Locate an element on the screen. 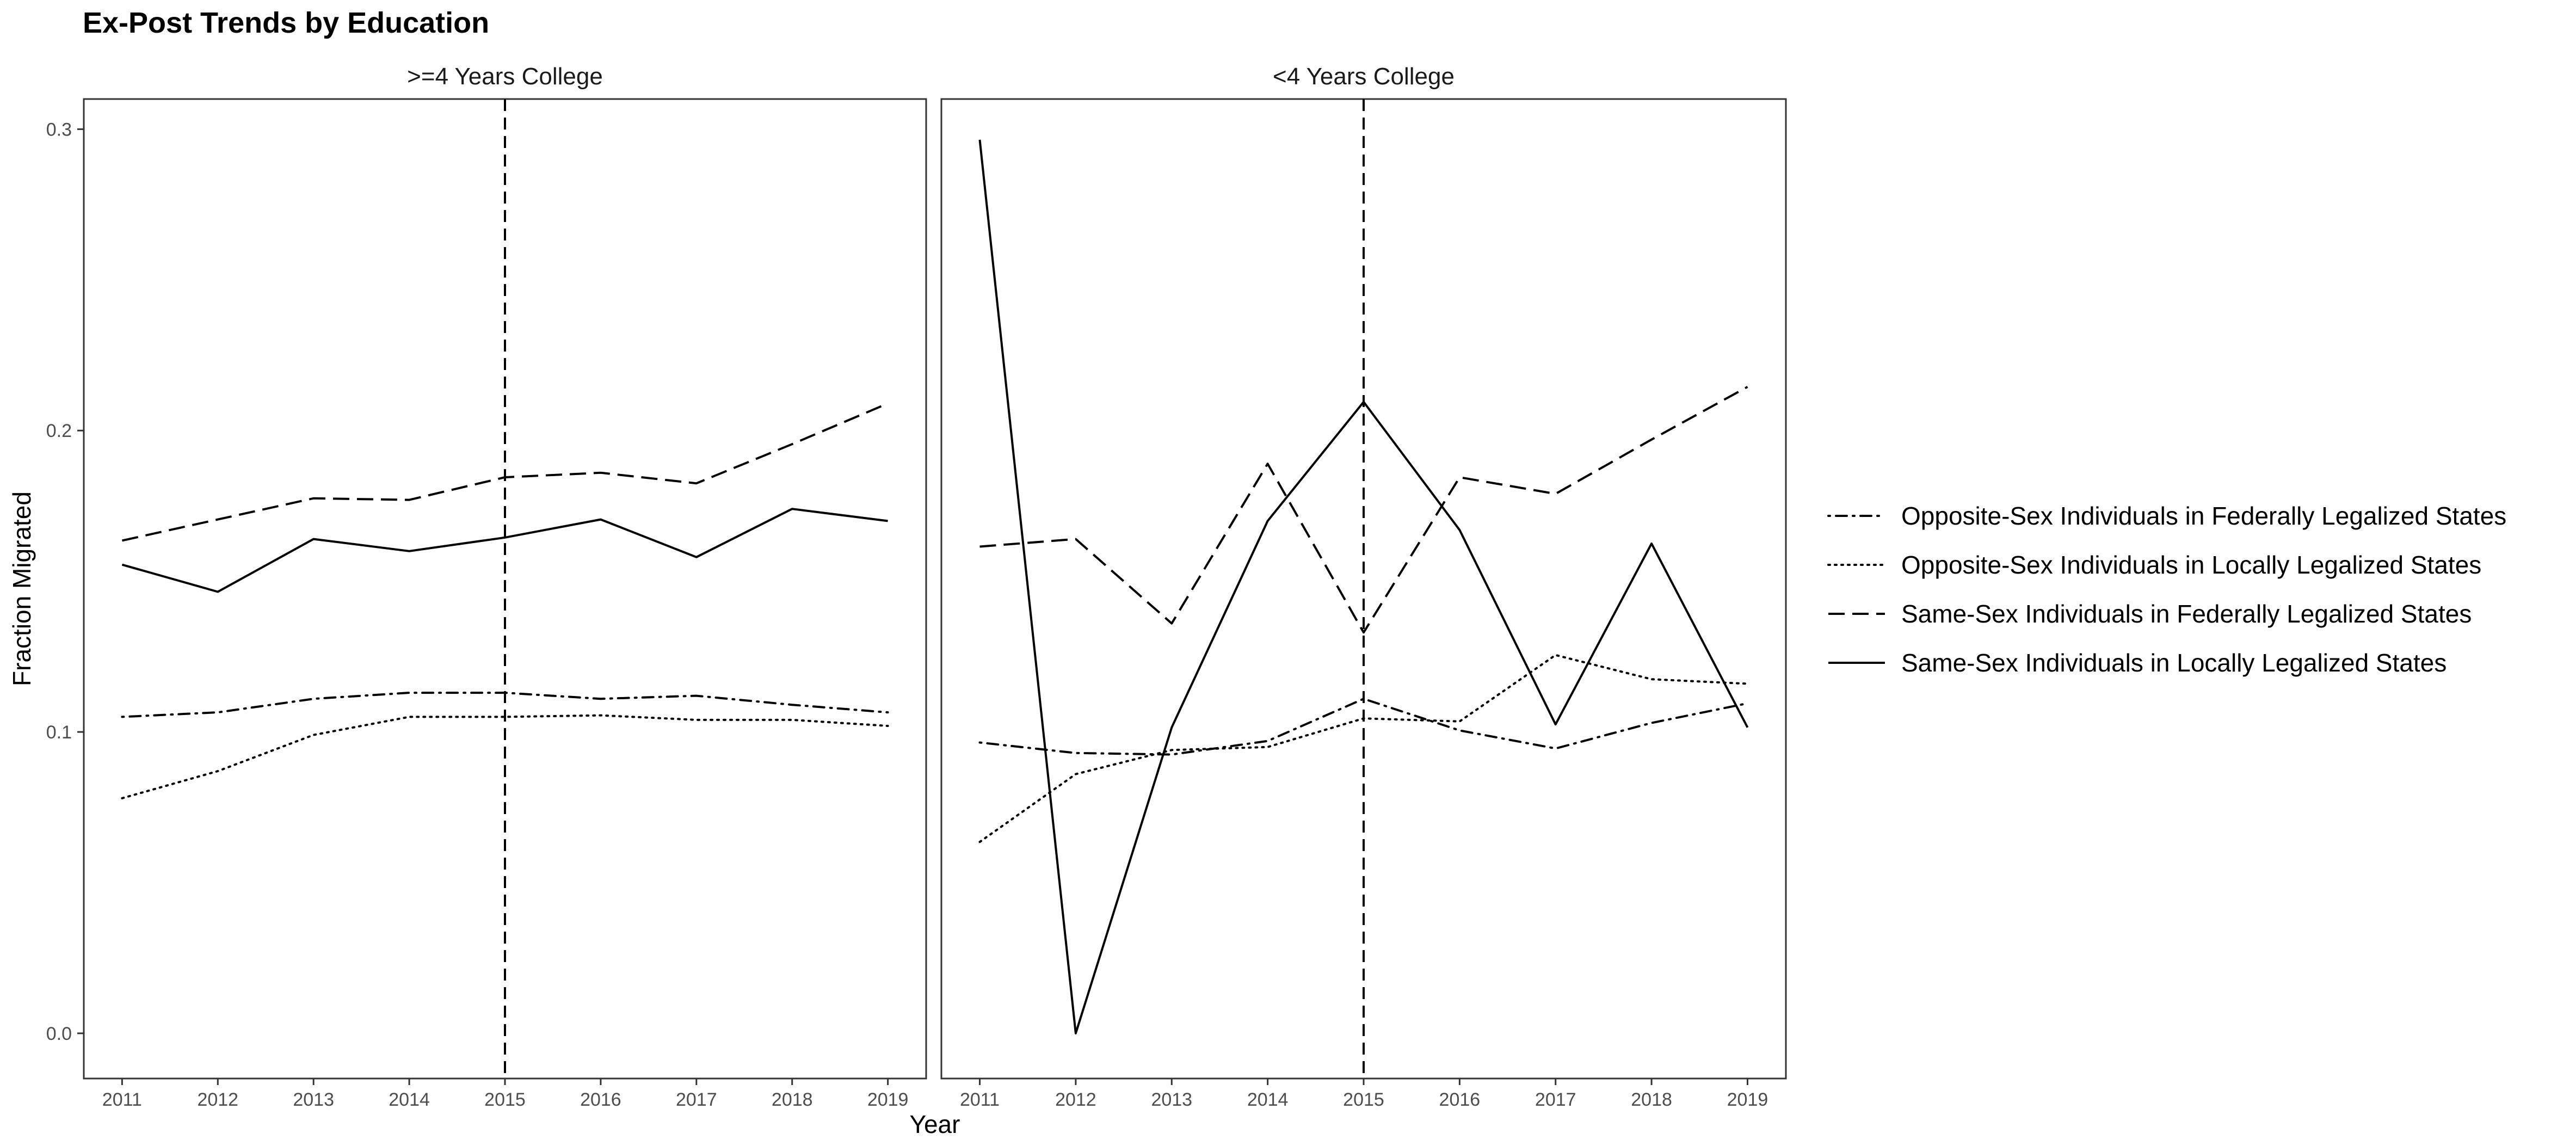 The height and width of the screenshot is (1146, 2576). series-line-solid is located at coordinates (504, 550).